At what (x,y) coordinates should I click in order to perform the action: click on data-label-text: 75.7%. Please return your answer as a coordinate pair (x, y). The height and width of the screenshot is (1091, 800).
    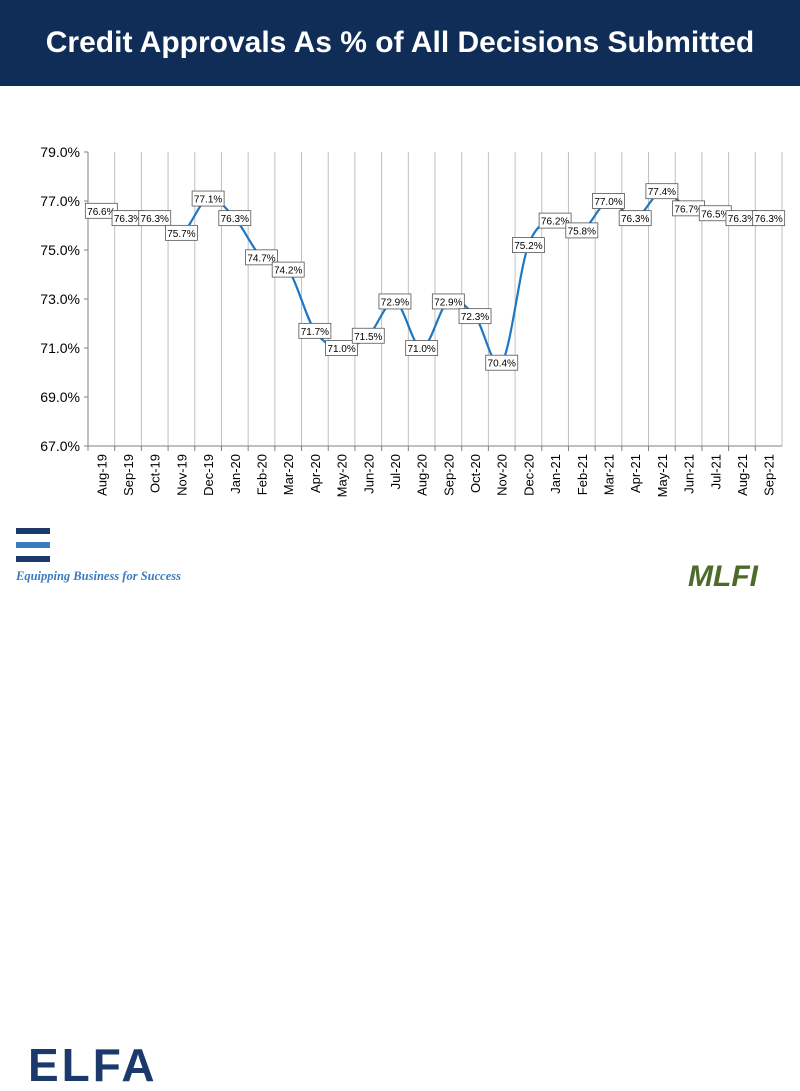
    Looking at the image, I should click on (181, 234).